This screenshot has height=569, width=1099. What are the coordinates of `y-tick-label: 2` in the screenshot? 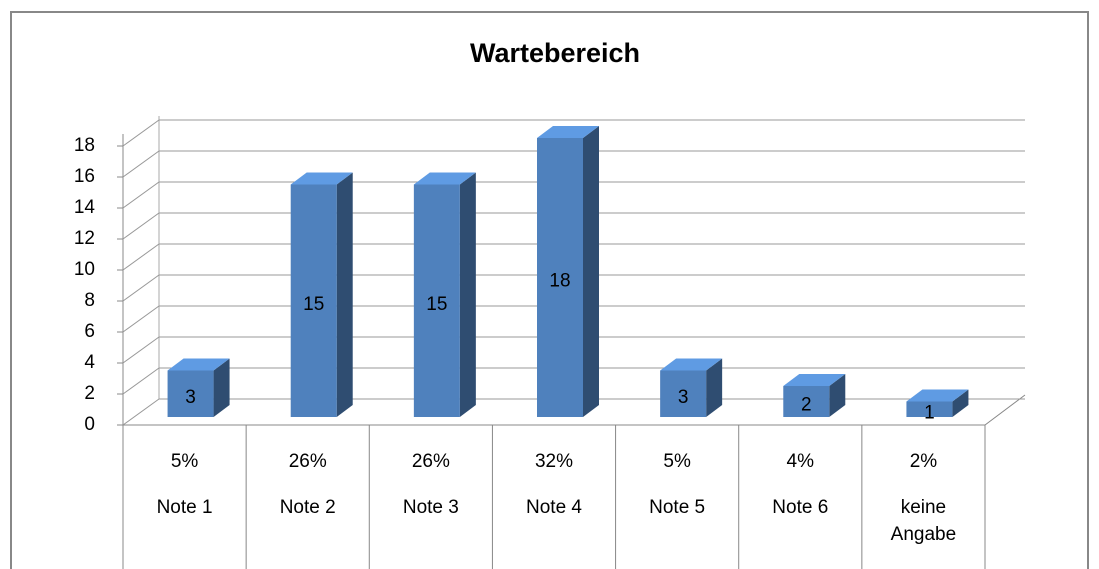 It's located at (89, 393).